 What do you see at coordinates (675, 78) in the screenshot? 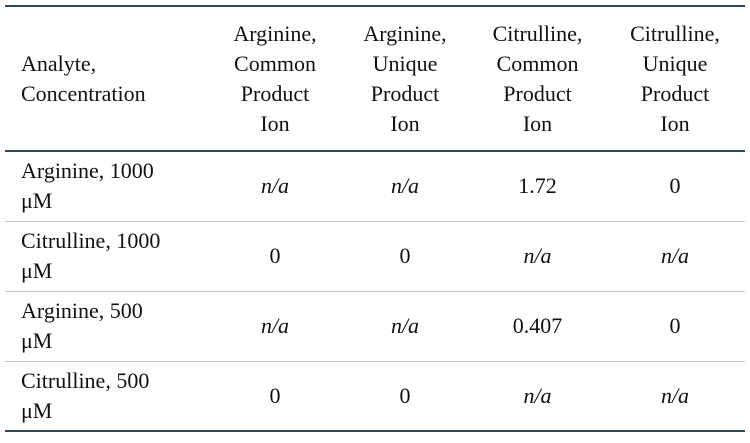
I see `header-cell: Citrulline, Unique Product Ion` at bounding box center [675, 78].